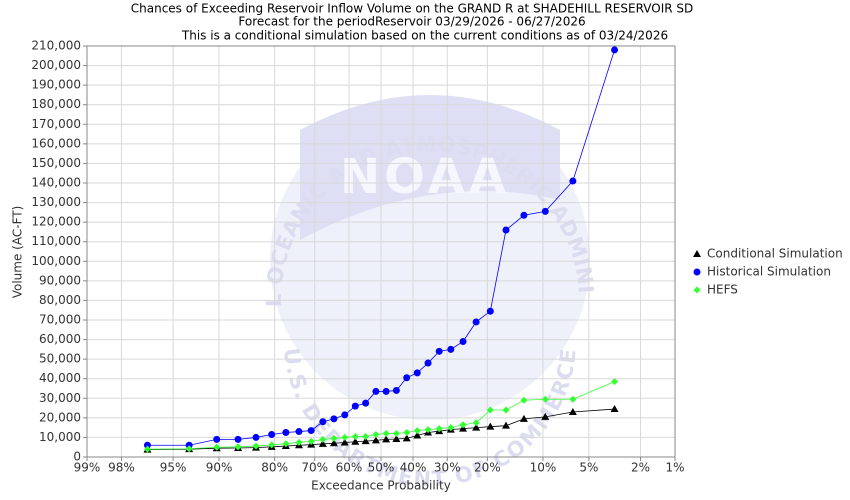 This screenshot has width=850, height=500. I want to click on legend-label: Conditional Simulation, so click(775, 254).